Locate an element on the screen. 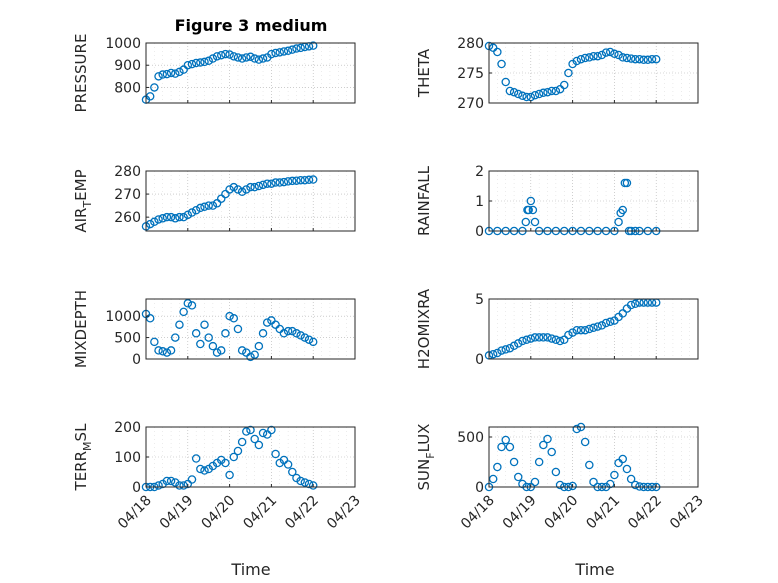 Image resolution: width=778 pixels, height=583 pixels. y-tick-label: 2 is located at coordinates (479, 172).